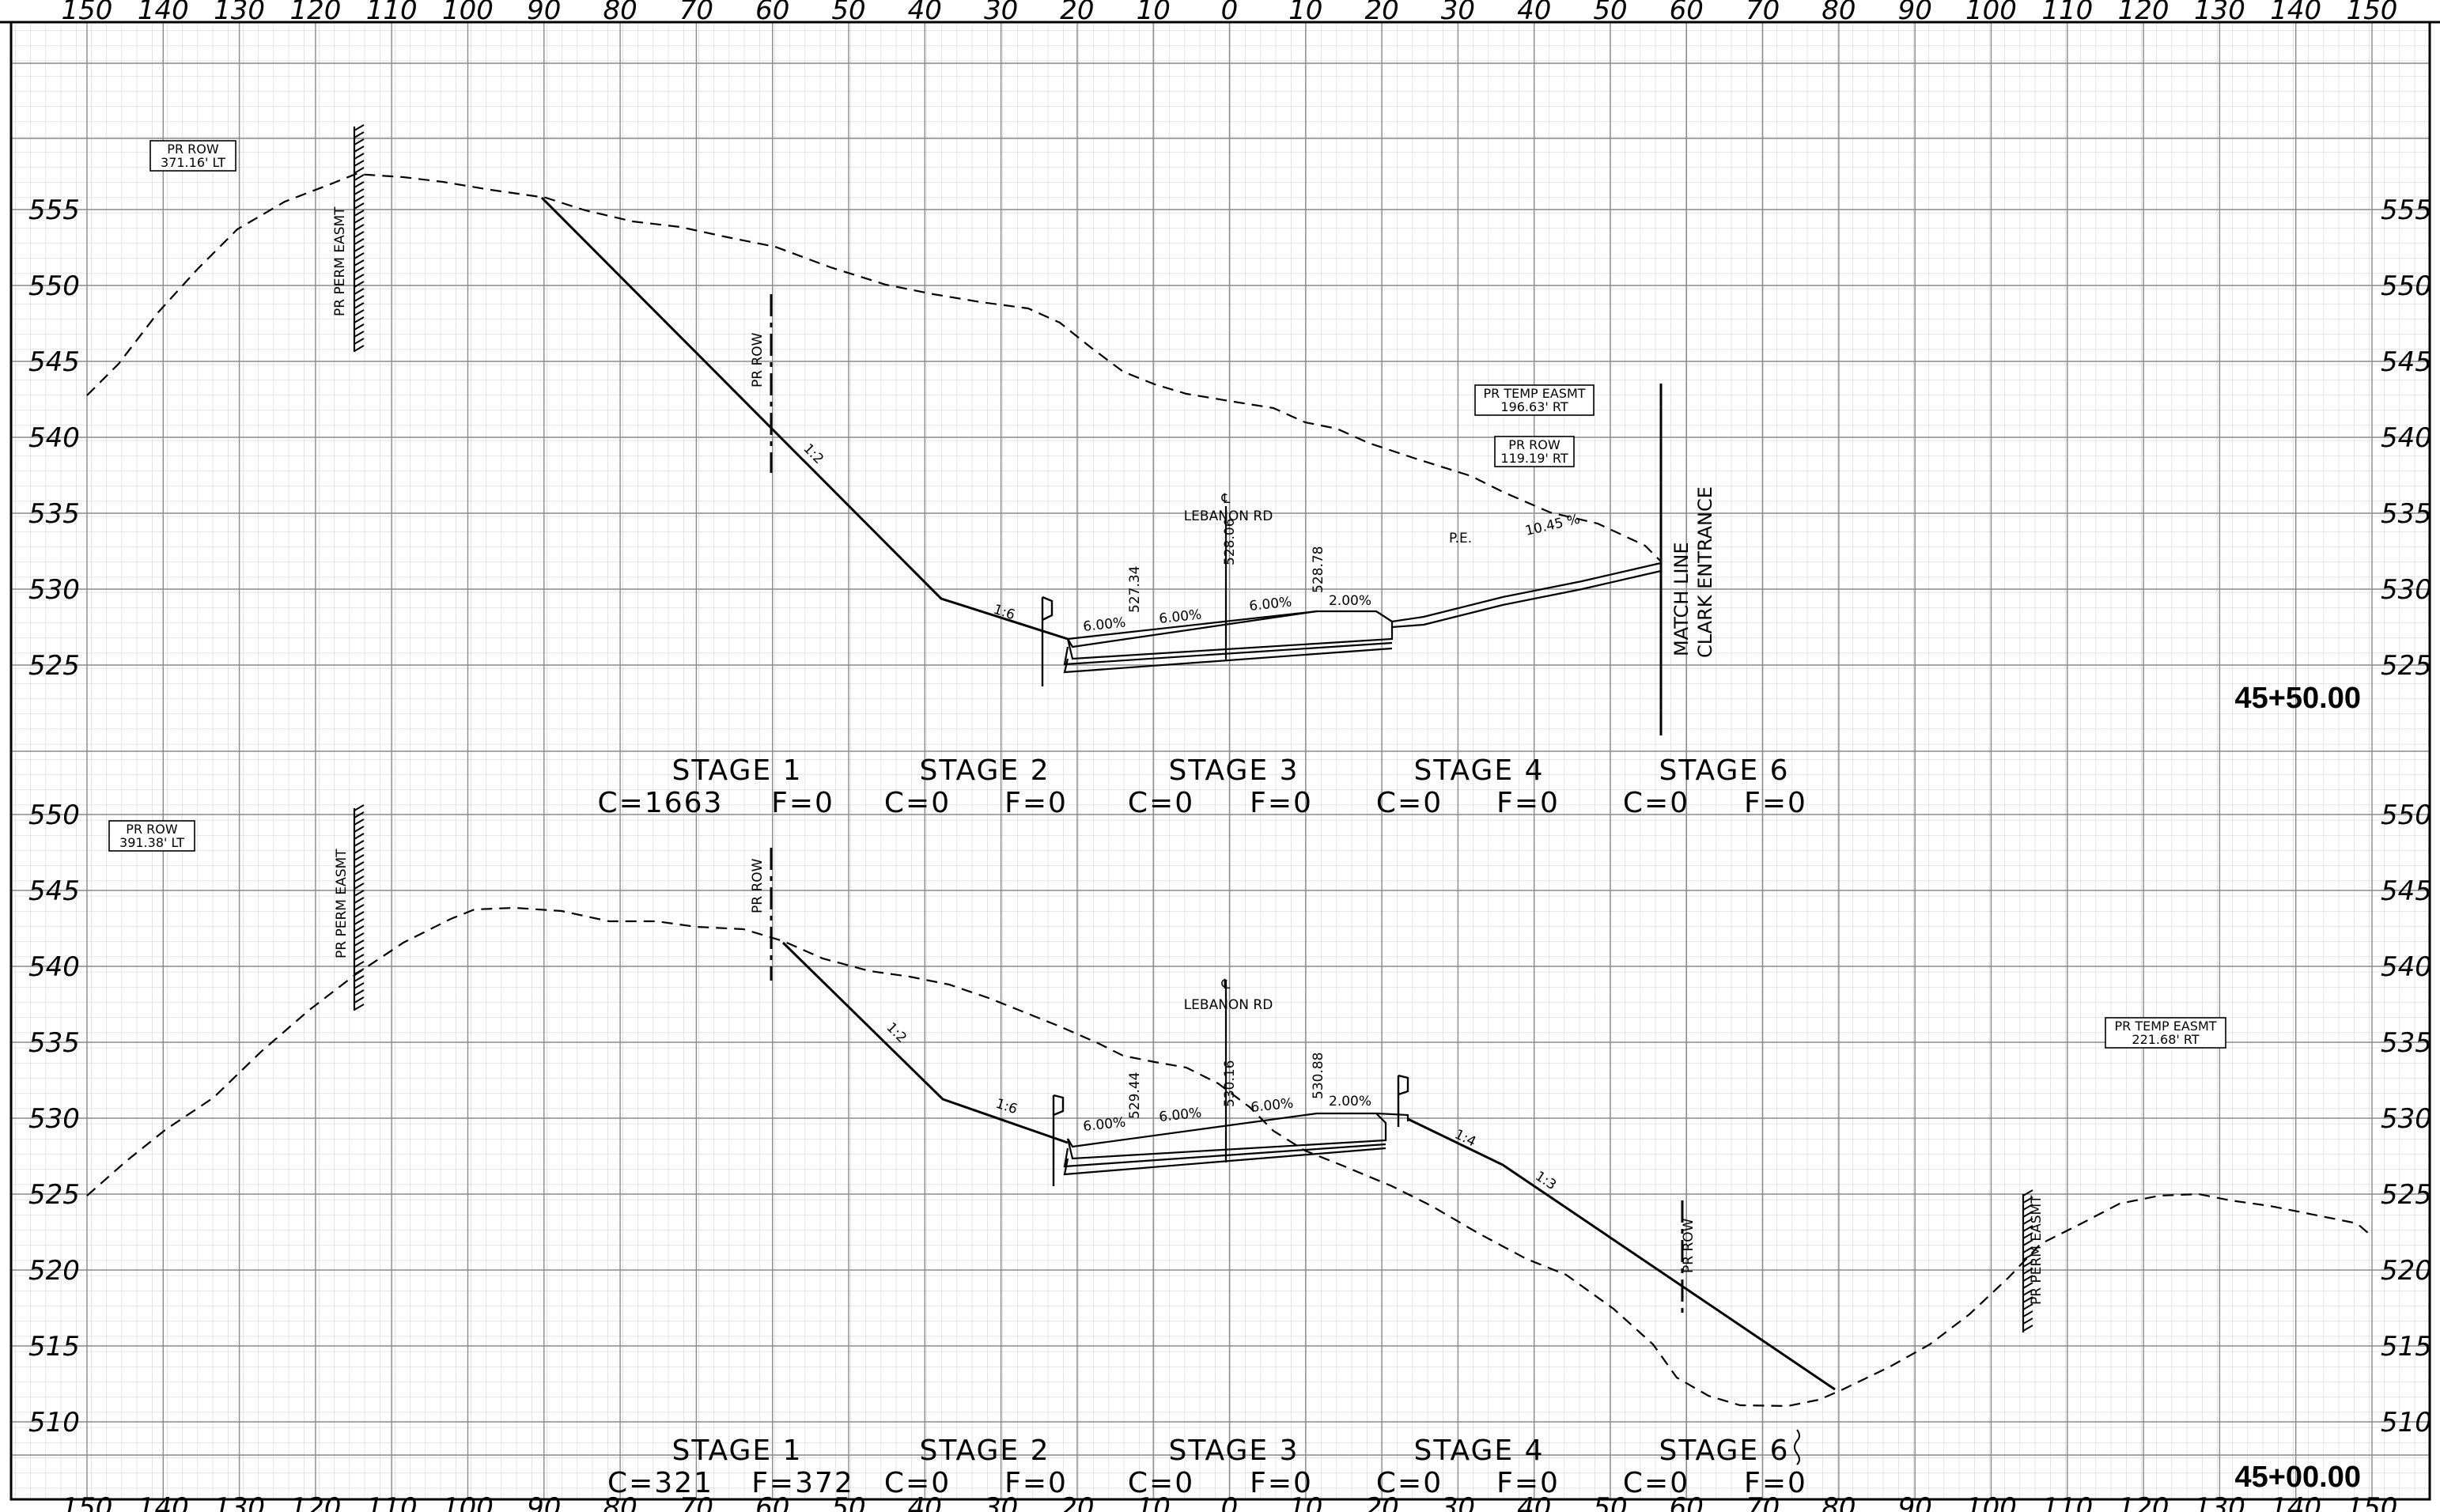 The height and width of the screenshot is (1512, 2440). Describe the element at coordinates (2406, 1195) in the screenshot. I see `elevation-label-right: 525` at that location.